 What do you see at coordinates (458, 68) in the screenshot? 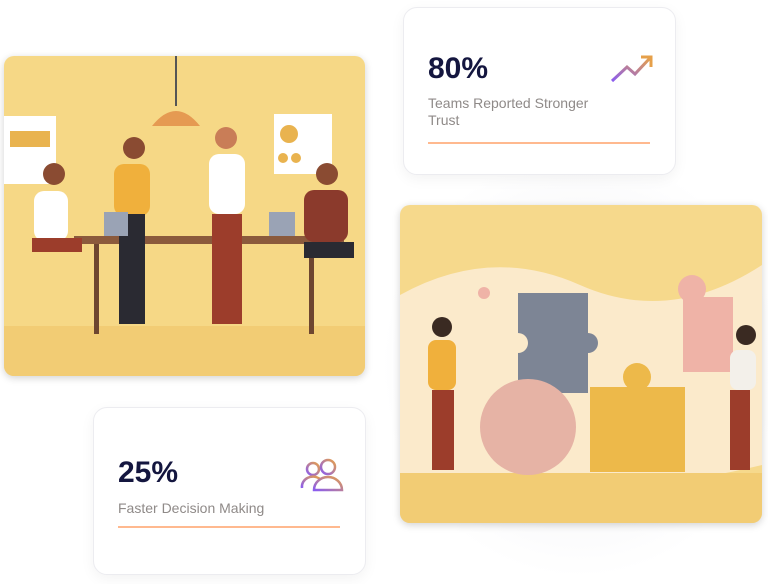
I see `stat-value: 80%` at bounding box center [458, 68].